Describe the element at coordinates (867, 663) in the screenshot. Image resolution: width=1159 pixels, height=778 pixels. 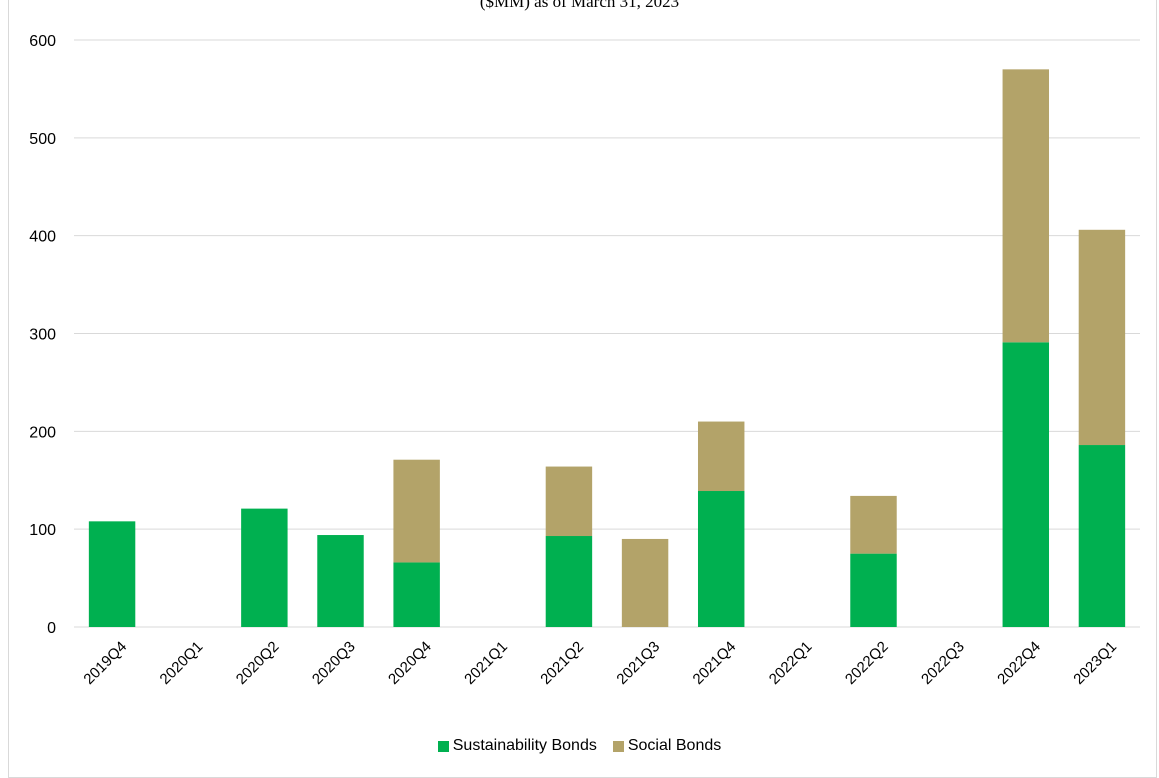
I see `x-tick-label: 2022Q2` at that location.